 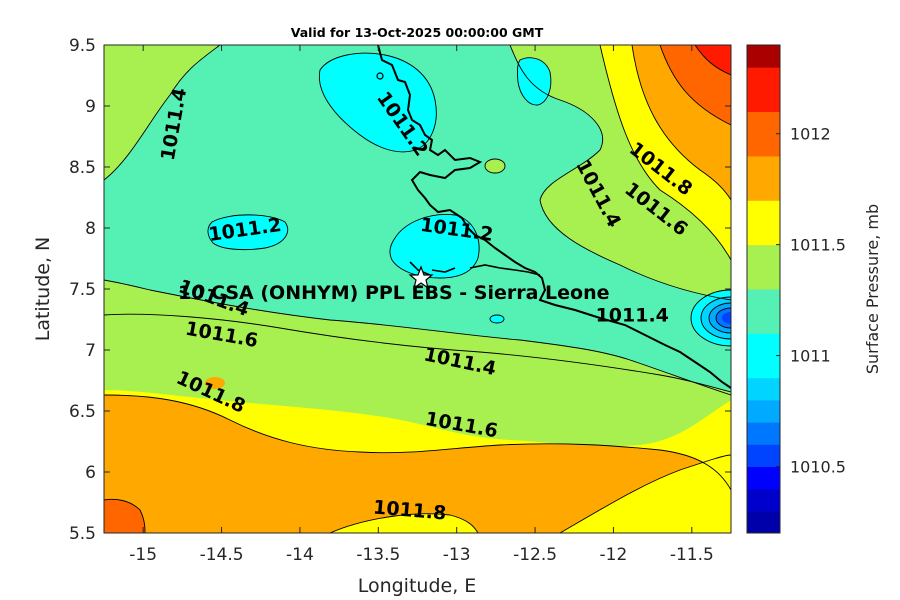 I want to click on colorbar, so click(x=763, y=289).